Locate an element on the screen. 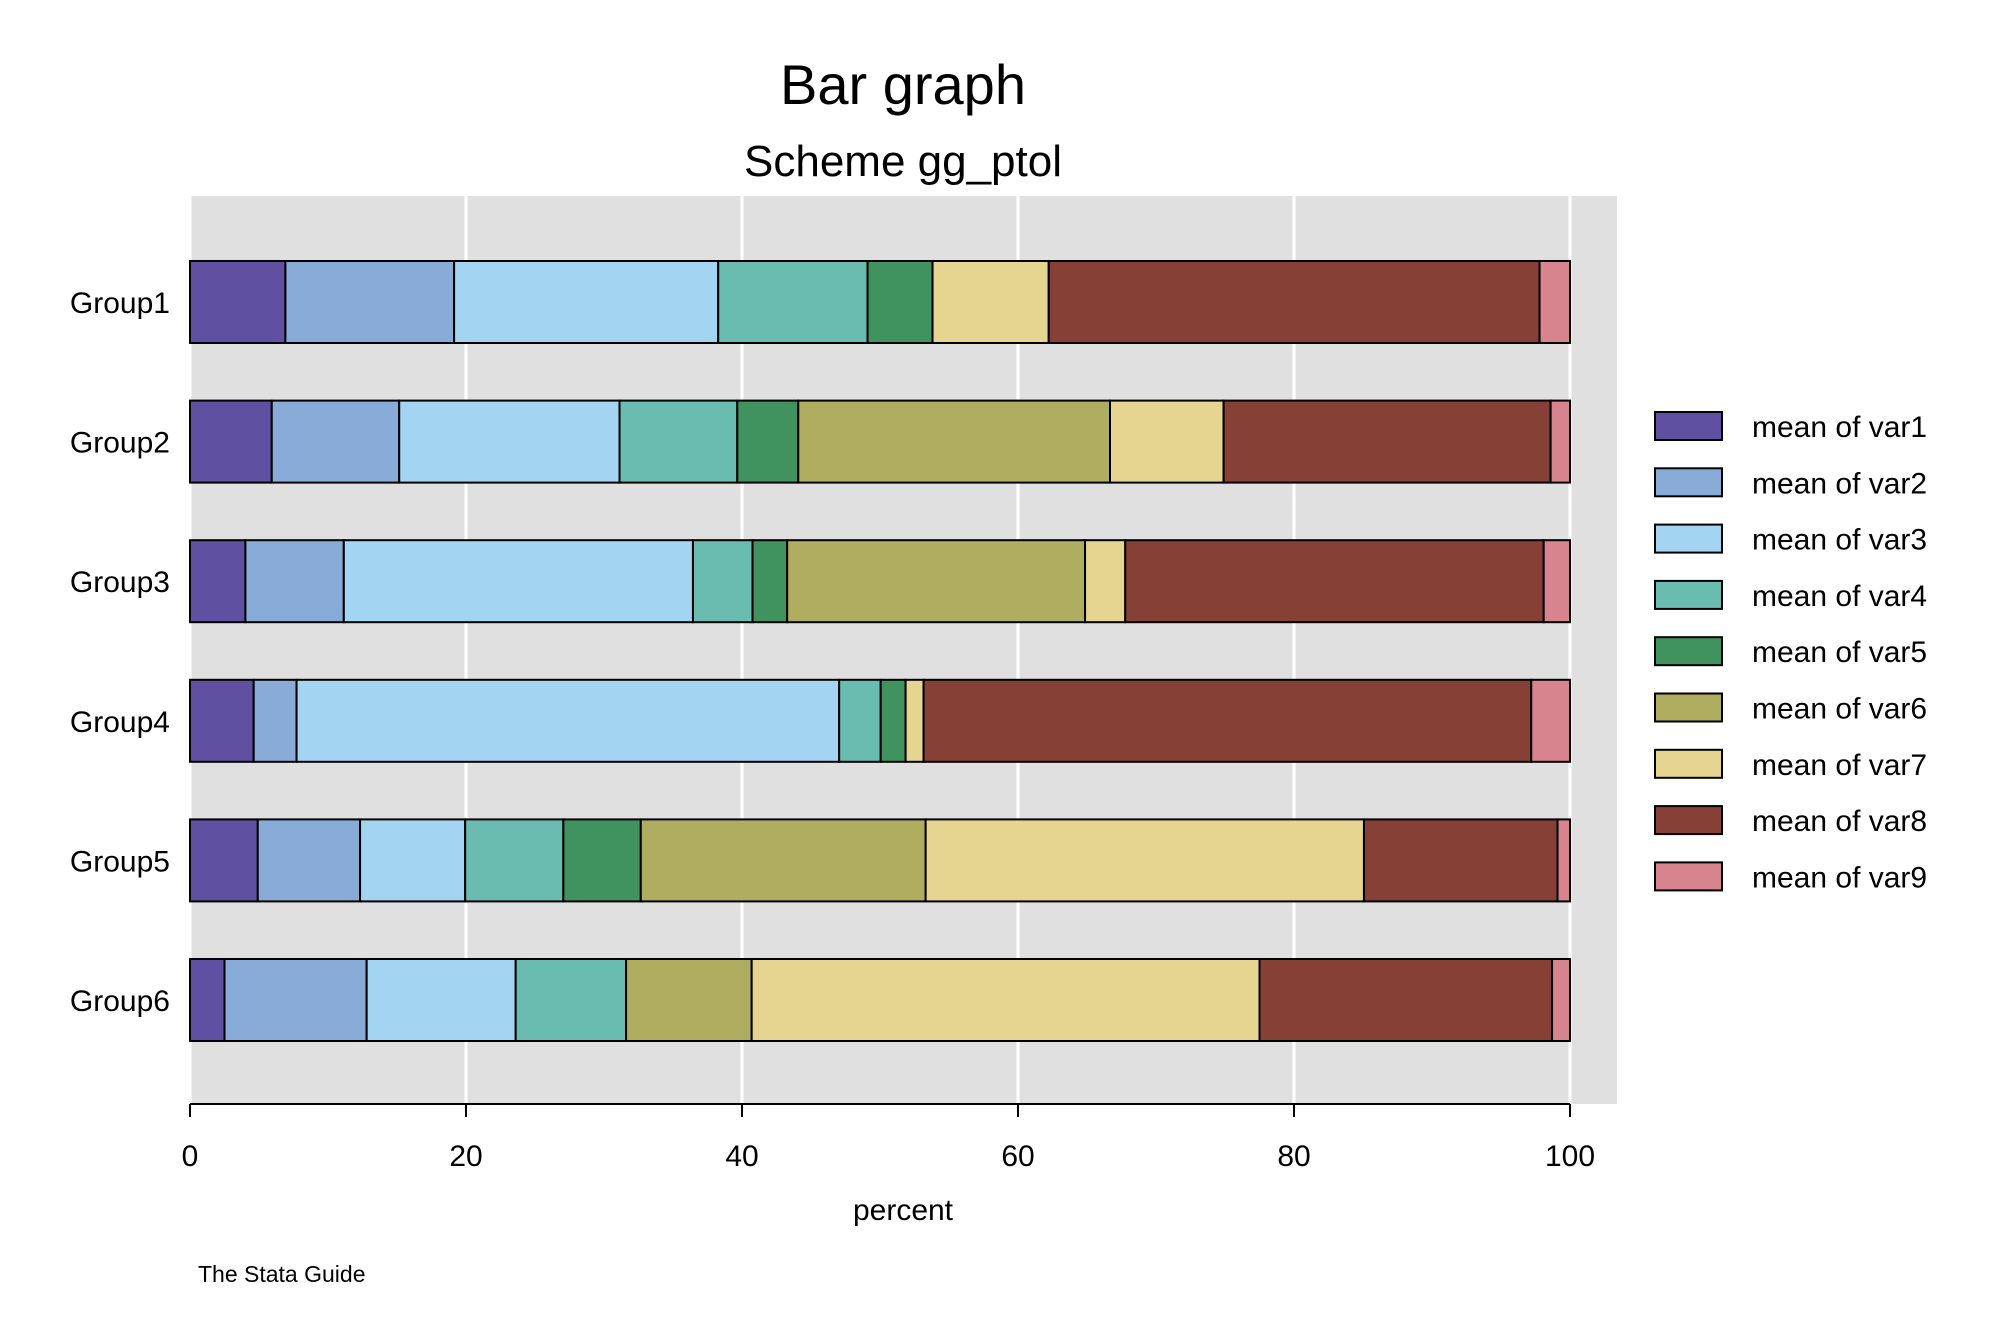 The image size is (2000, 1333). legend-label: mean of var4 is located at coordinates (1839, 596).